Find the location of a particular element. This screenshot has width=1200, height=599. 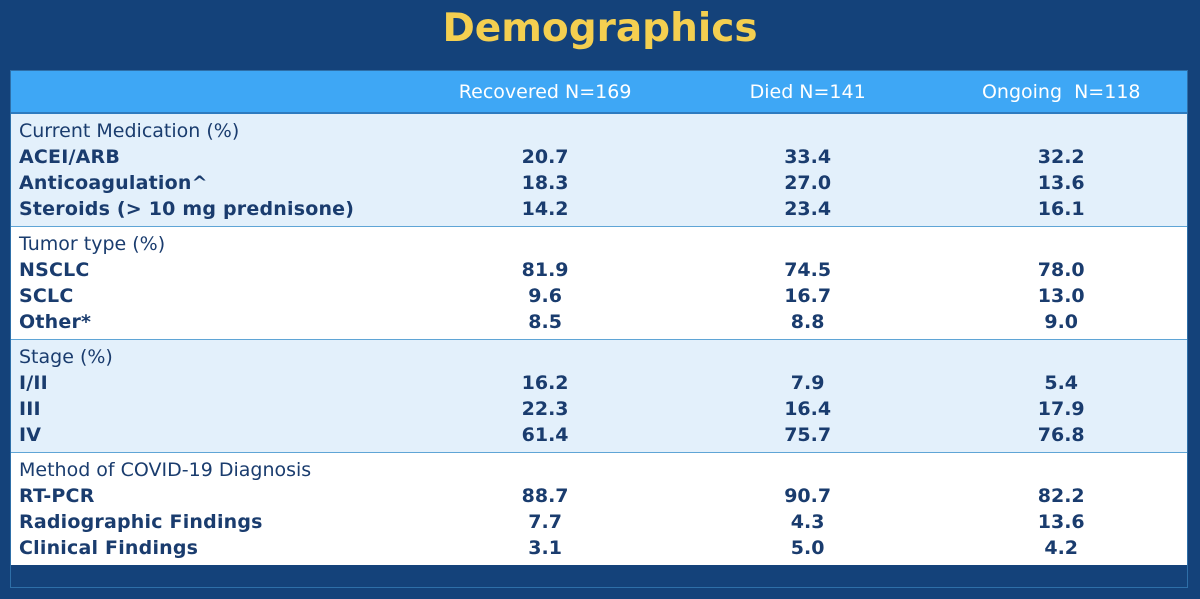

recovered-value: 14.2 is located at coordinates (545, 209).